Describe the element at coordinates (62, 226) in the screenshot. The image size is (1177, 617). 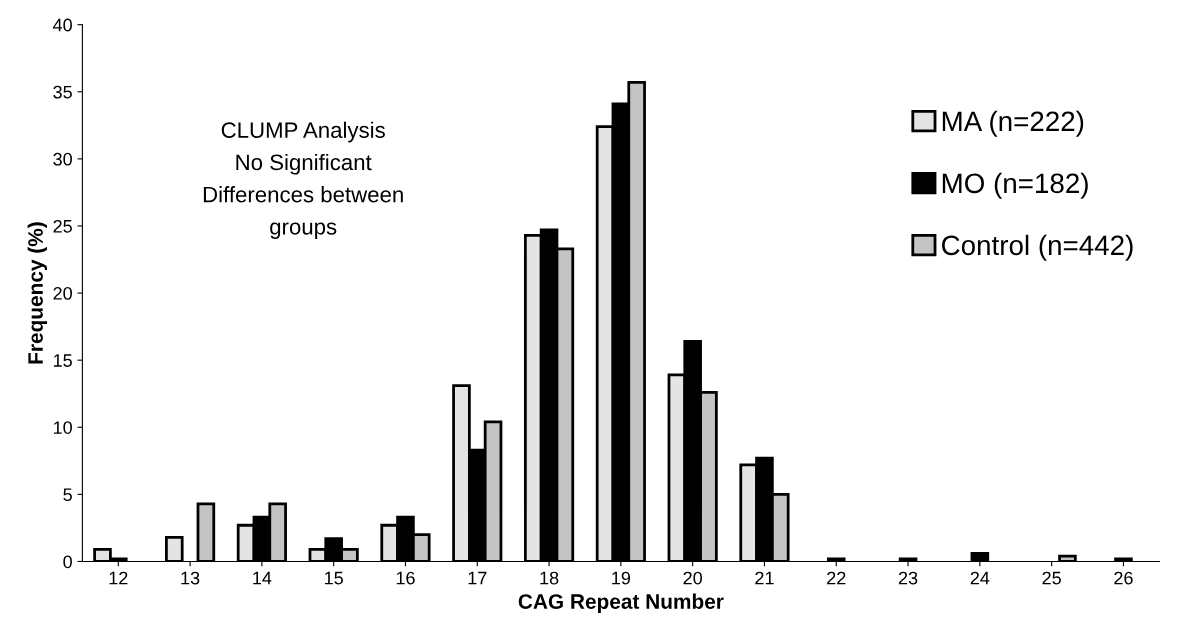
I see `y-tick-label: 25` at that location.